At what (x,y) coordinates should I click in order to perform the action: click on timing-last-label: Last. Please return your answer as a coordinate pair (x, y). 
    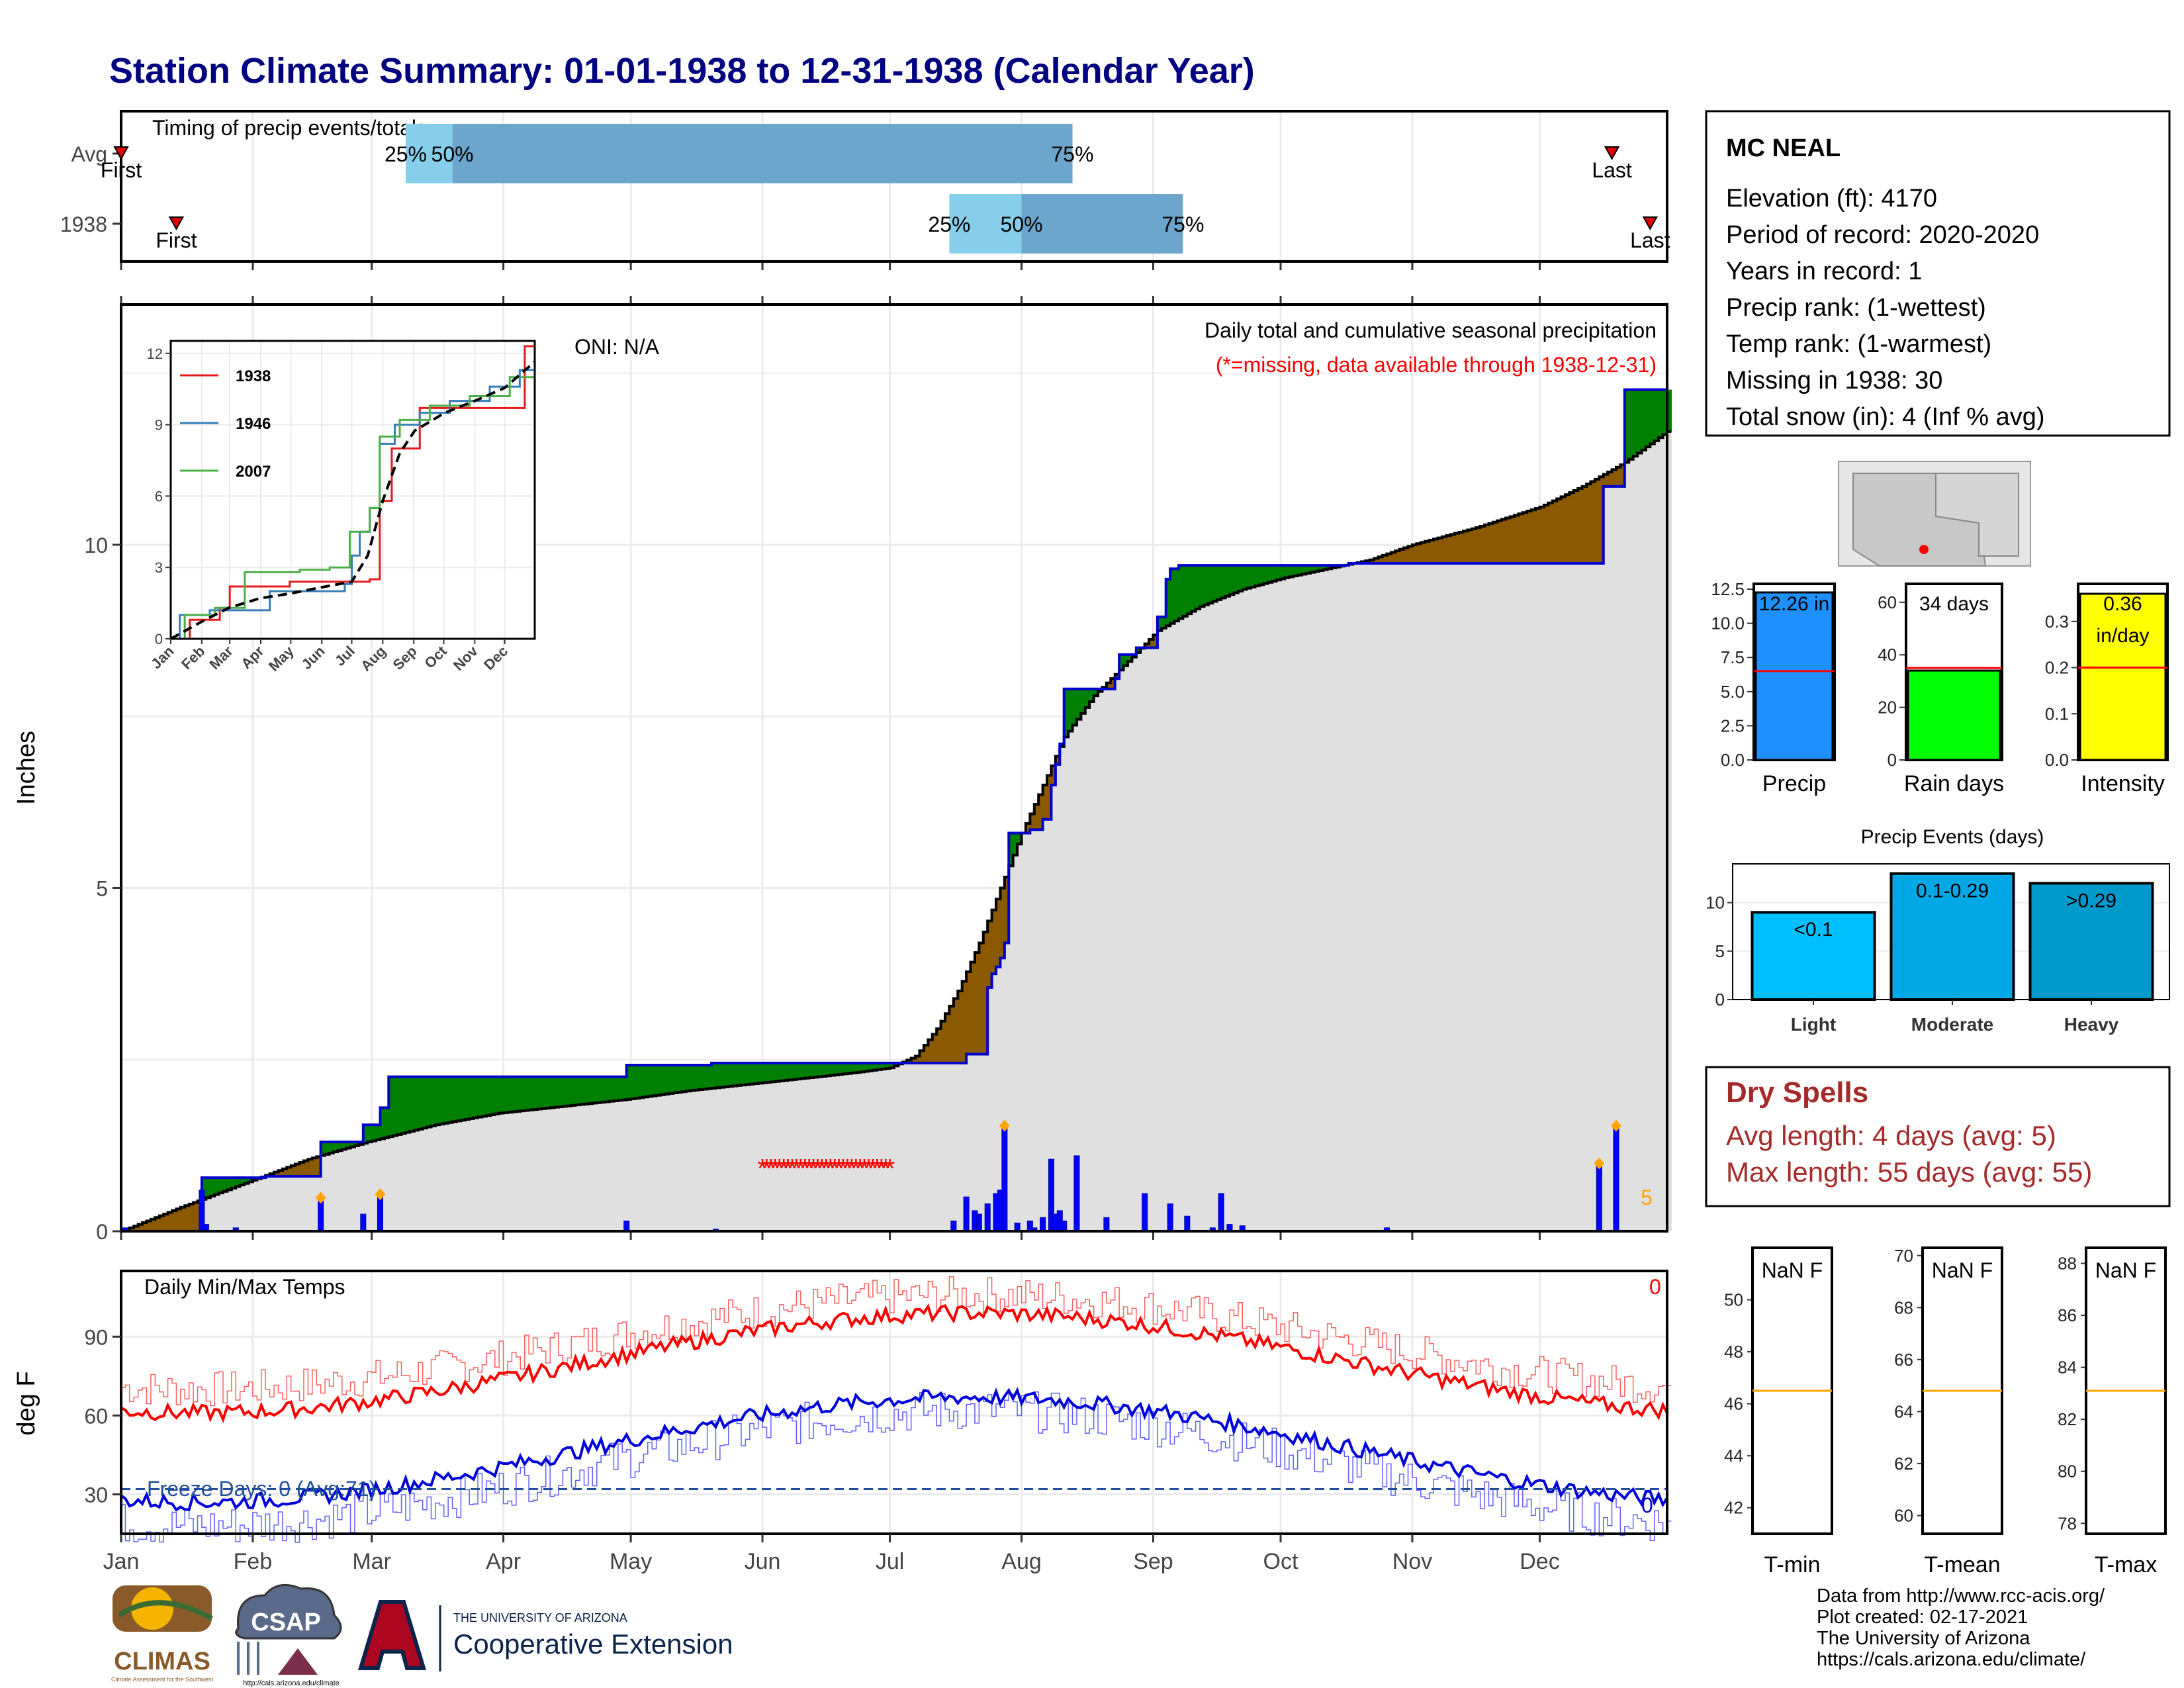
    Looking at the image, I should click on (1612, 170).